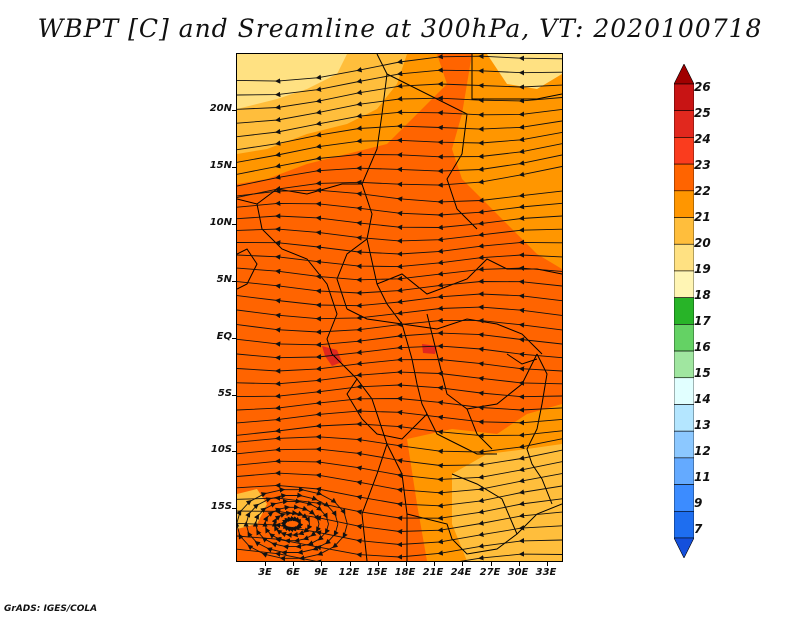 This screenshot has width=800, height=618. I want to click on colorbar-label: 24, so click(702, 139).